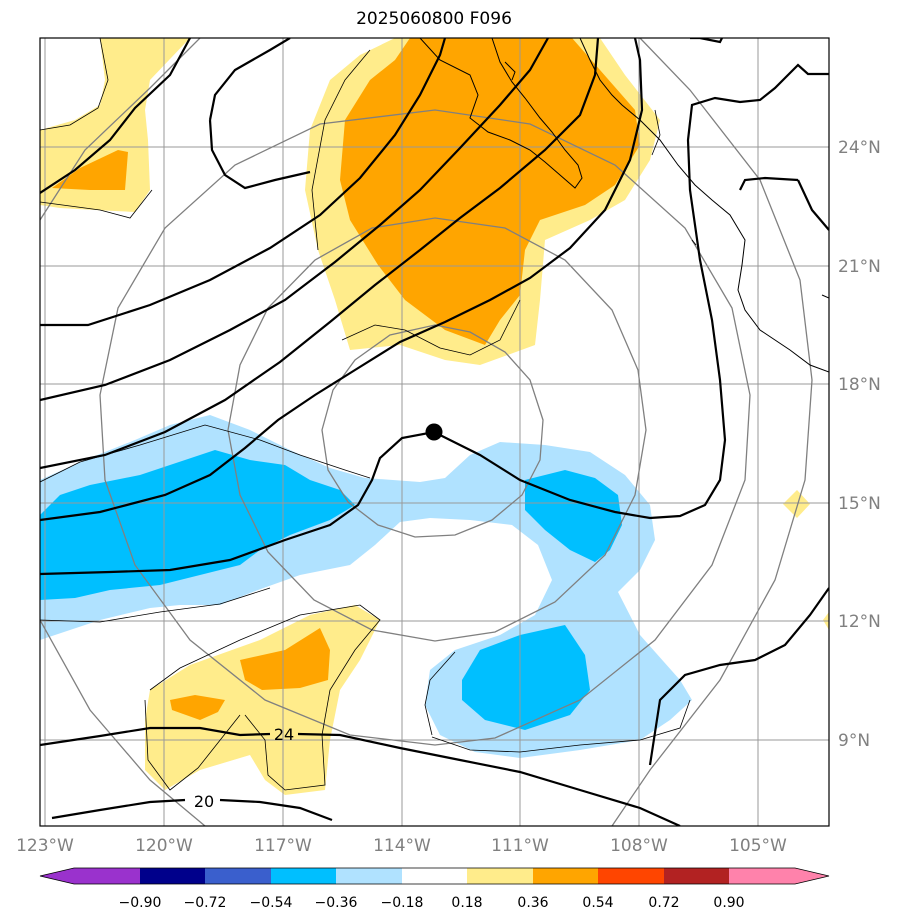 The image size is (900, 924). Describe the element at coordinates (284, 734) in the screenshot. I see `contour-label-24: 24` at that location.